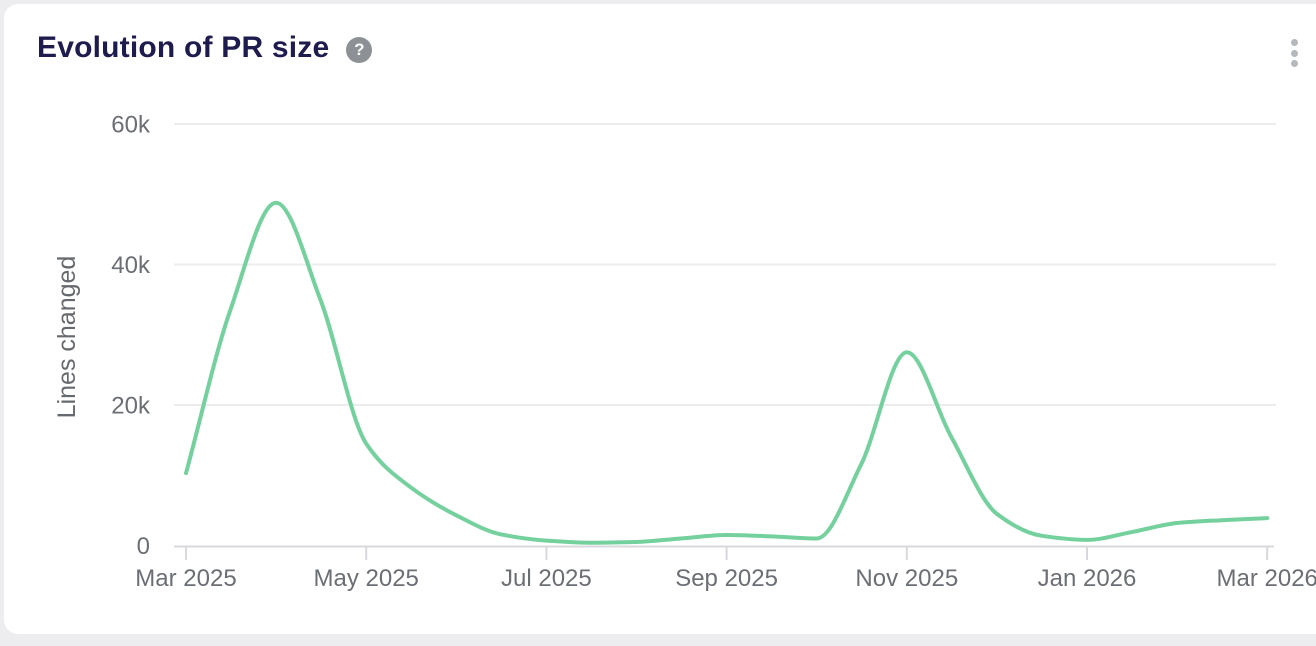  Describe the element at coordinates (183, 47) in the screenshot. I see `chart-title: Evolution of PR size` at that location.